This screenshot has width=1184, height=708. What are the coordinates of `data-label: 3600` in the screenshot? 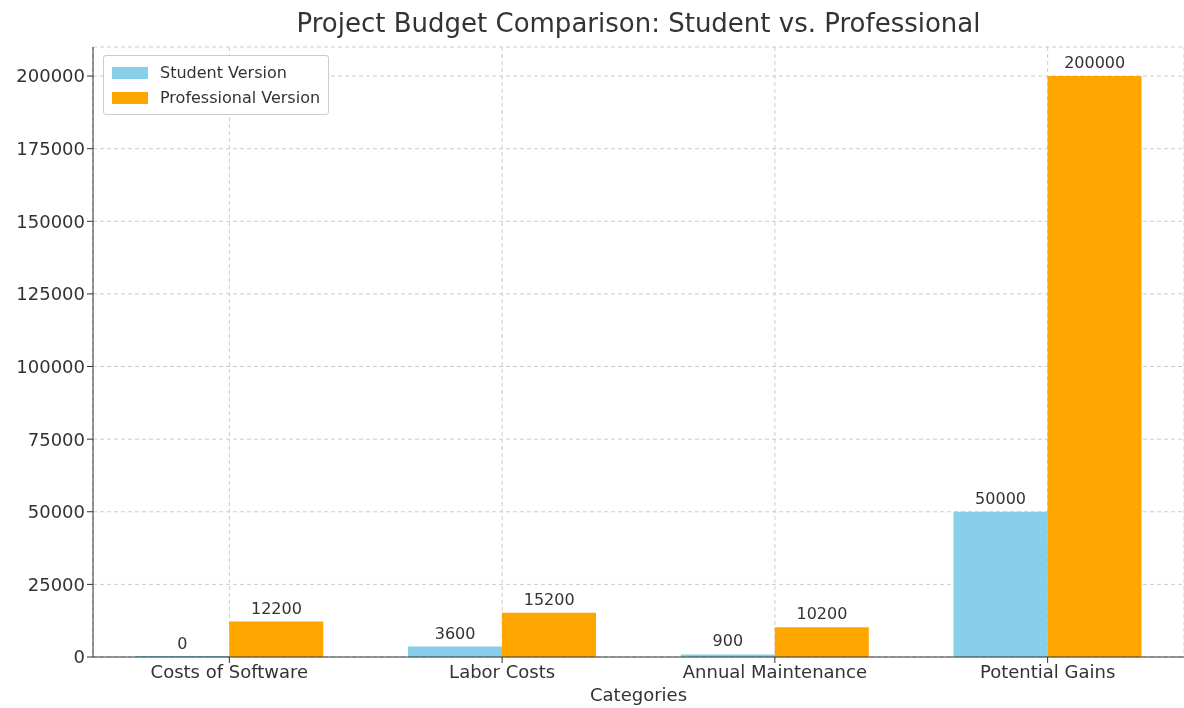 It's located at (455, 633).